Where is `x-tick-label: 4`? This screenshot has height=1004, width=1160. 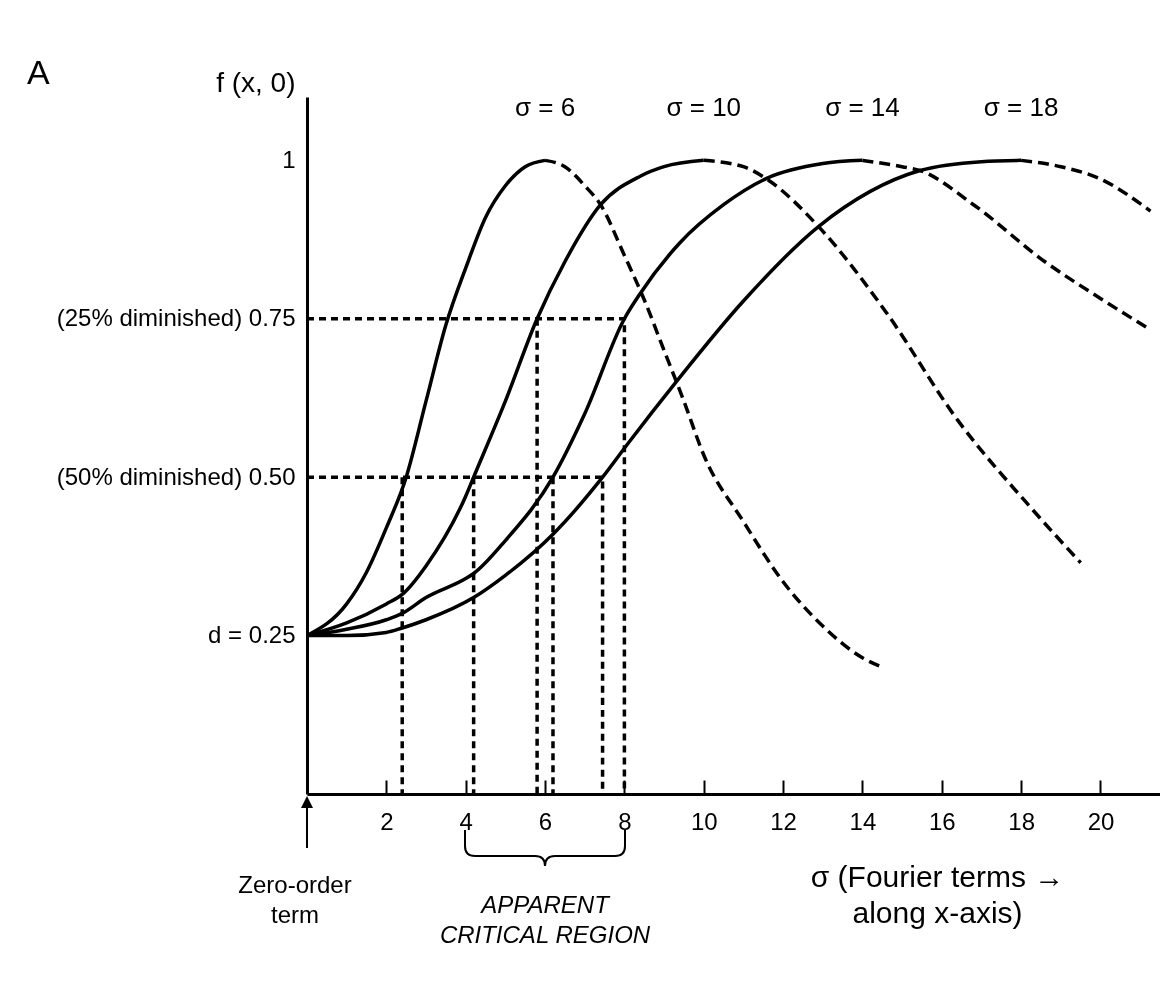 x-tick-label: 4 is located at coordinates (466, 821).